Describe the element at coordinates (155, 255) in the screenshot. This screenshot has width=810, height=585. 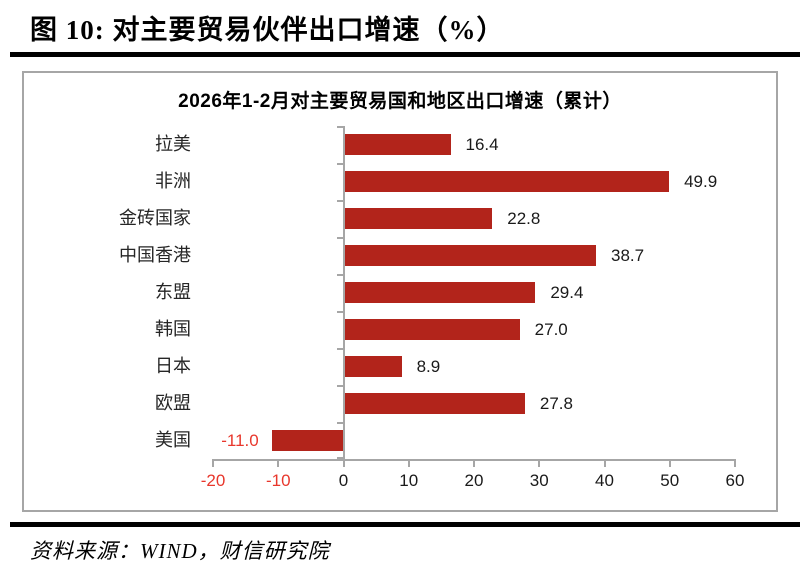
I see `category-label: 中国香港` at that location.